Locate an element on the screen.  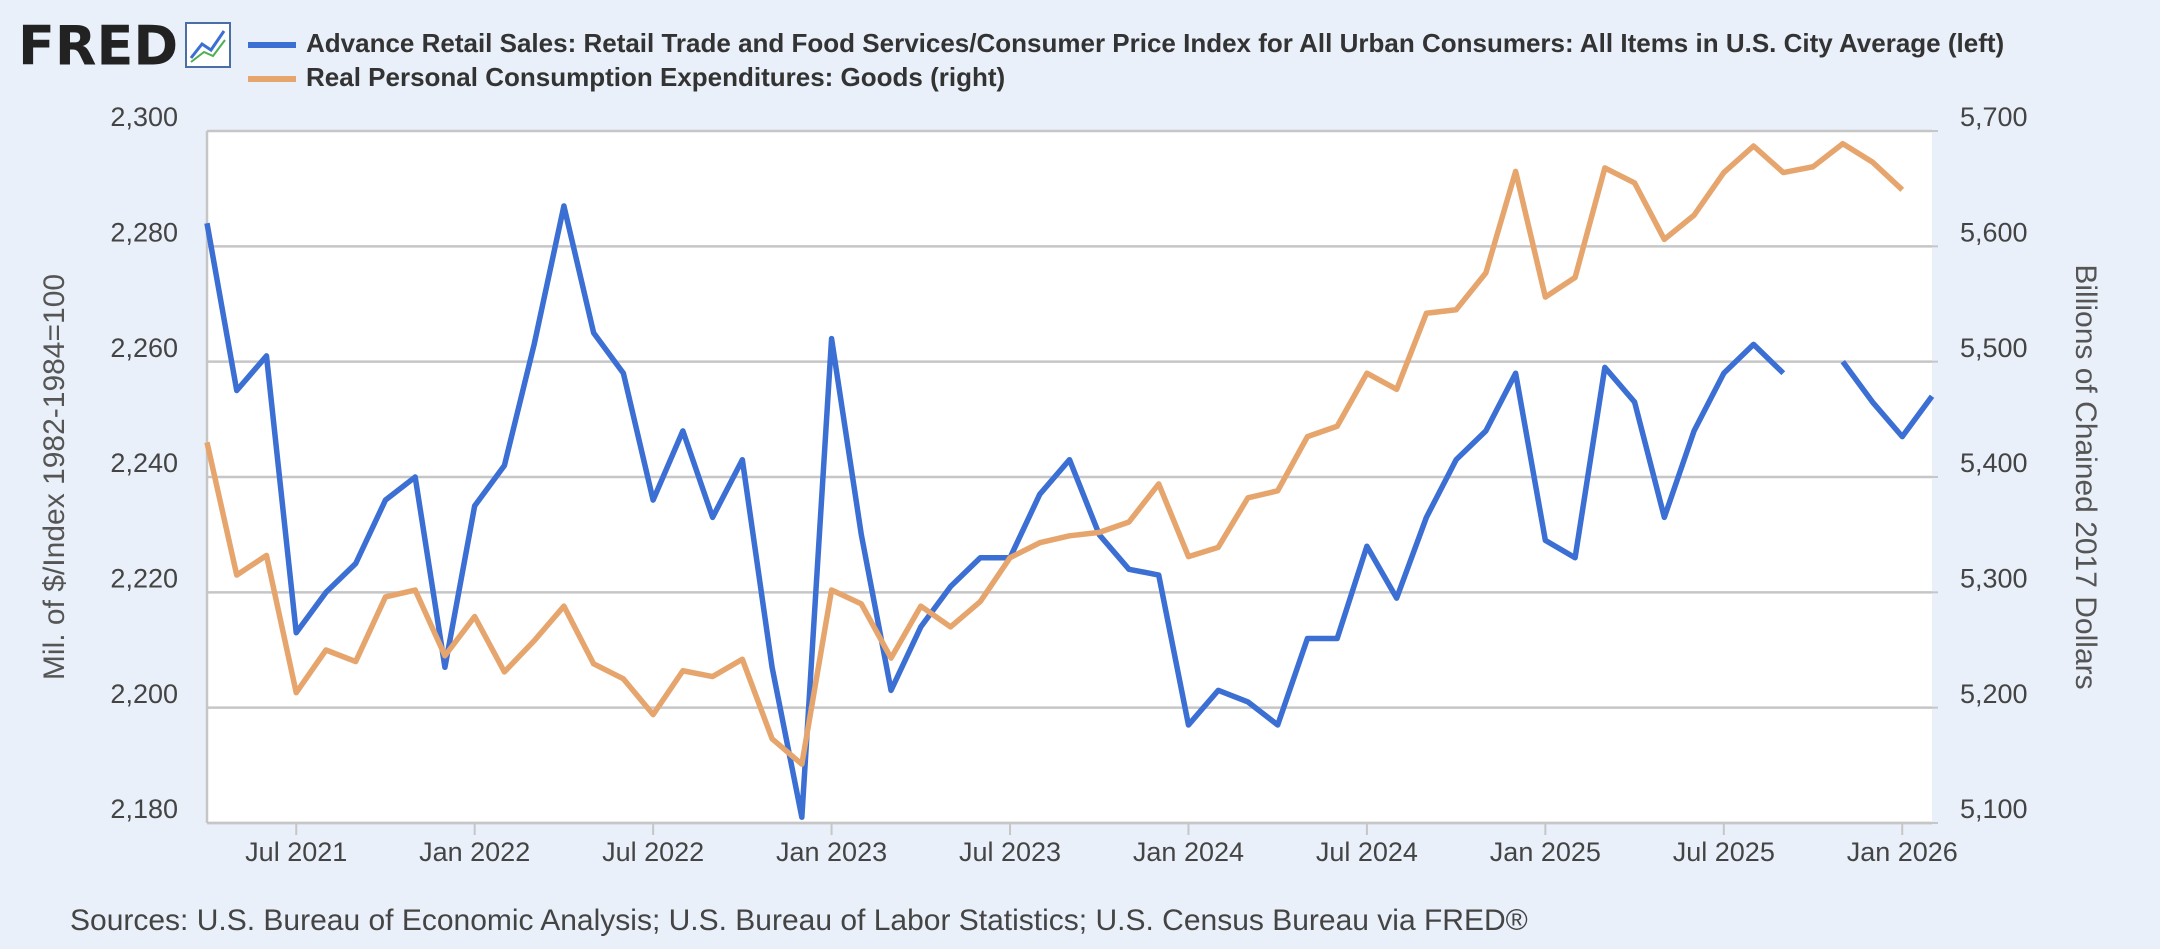
x-tick-label: Jan 2024 is located at coordinates (1188, 852).